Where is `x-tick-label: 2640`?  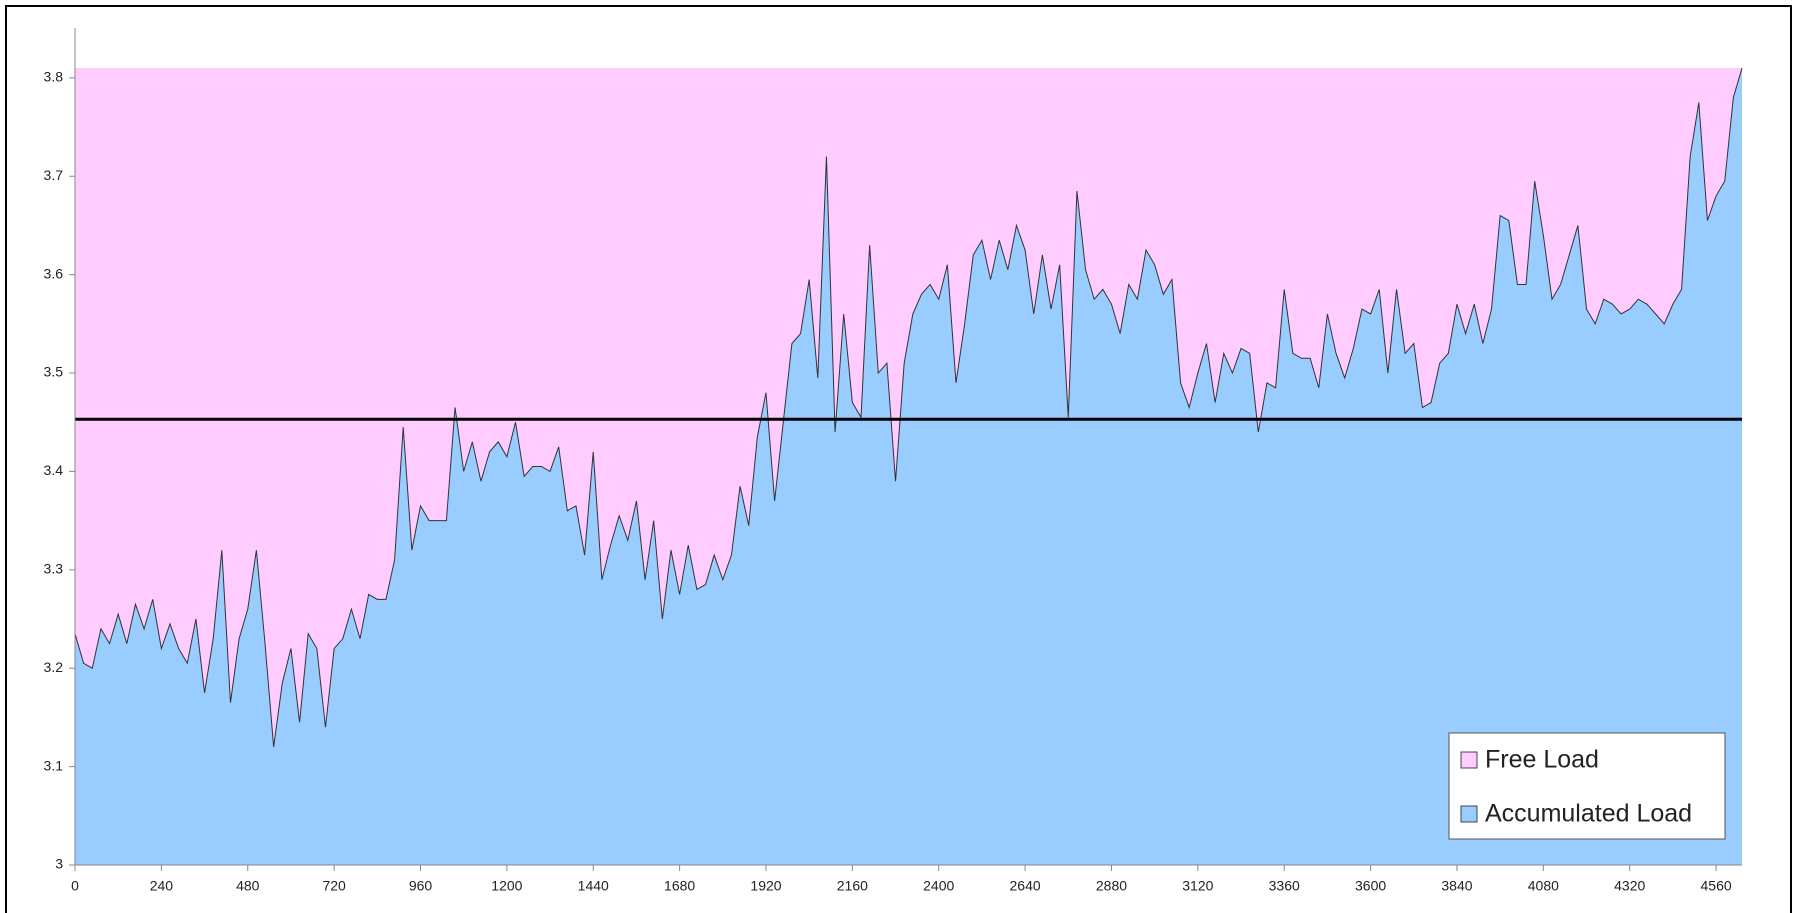 x-tick-label: 2640 is located at coordinates (1025, 886).